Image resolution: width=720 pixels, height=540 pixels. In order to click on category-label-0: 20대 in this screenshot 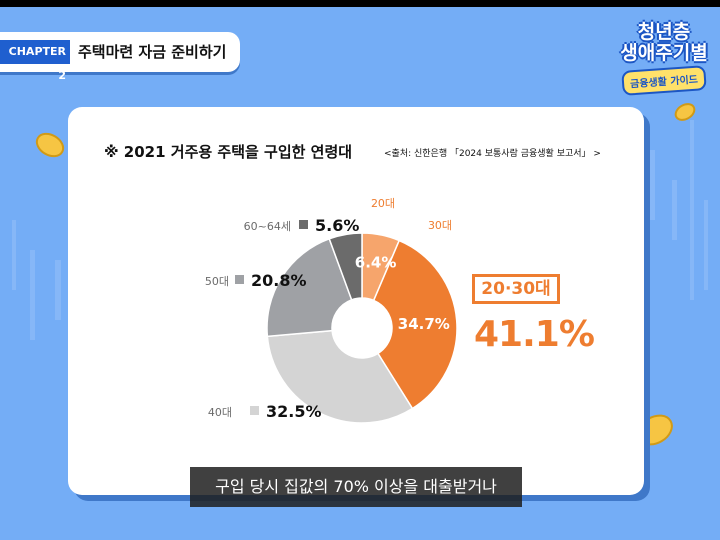, I will do `click(383, 203)`.